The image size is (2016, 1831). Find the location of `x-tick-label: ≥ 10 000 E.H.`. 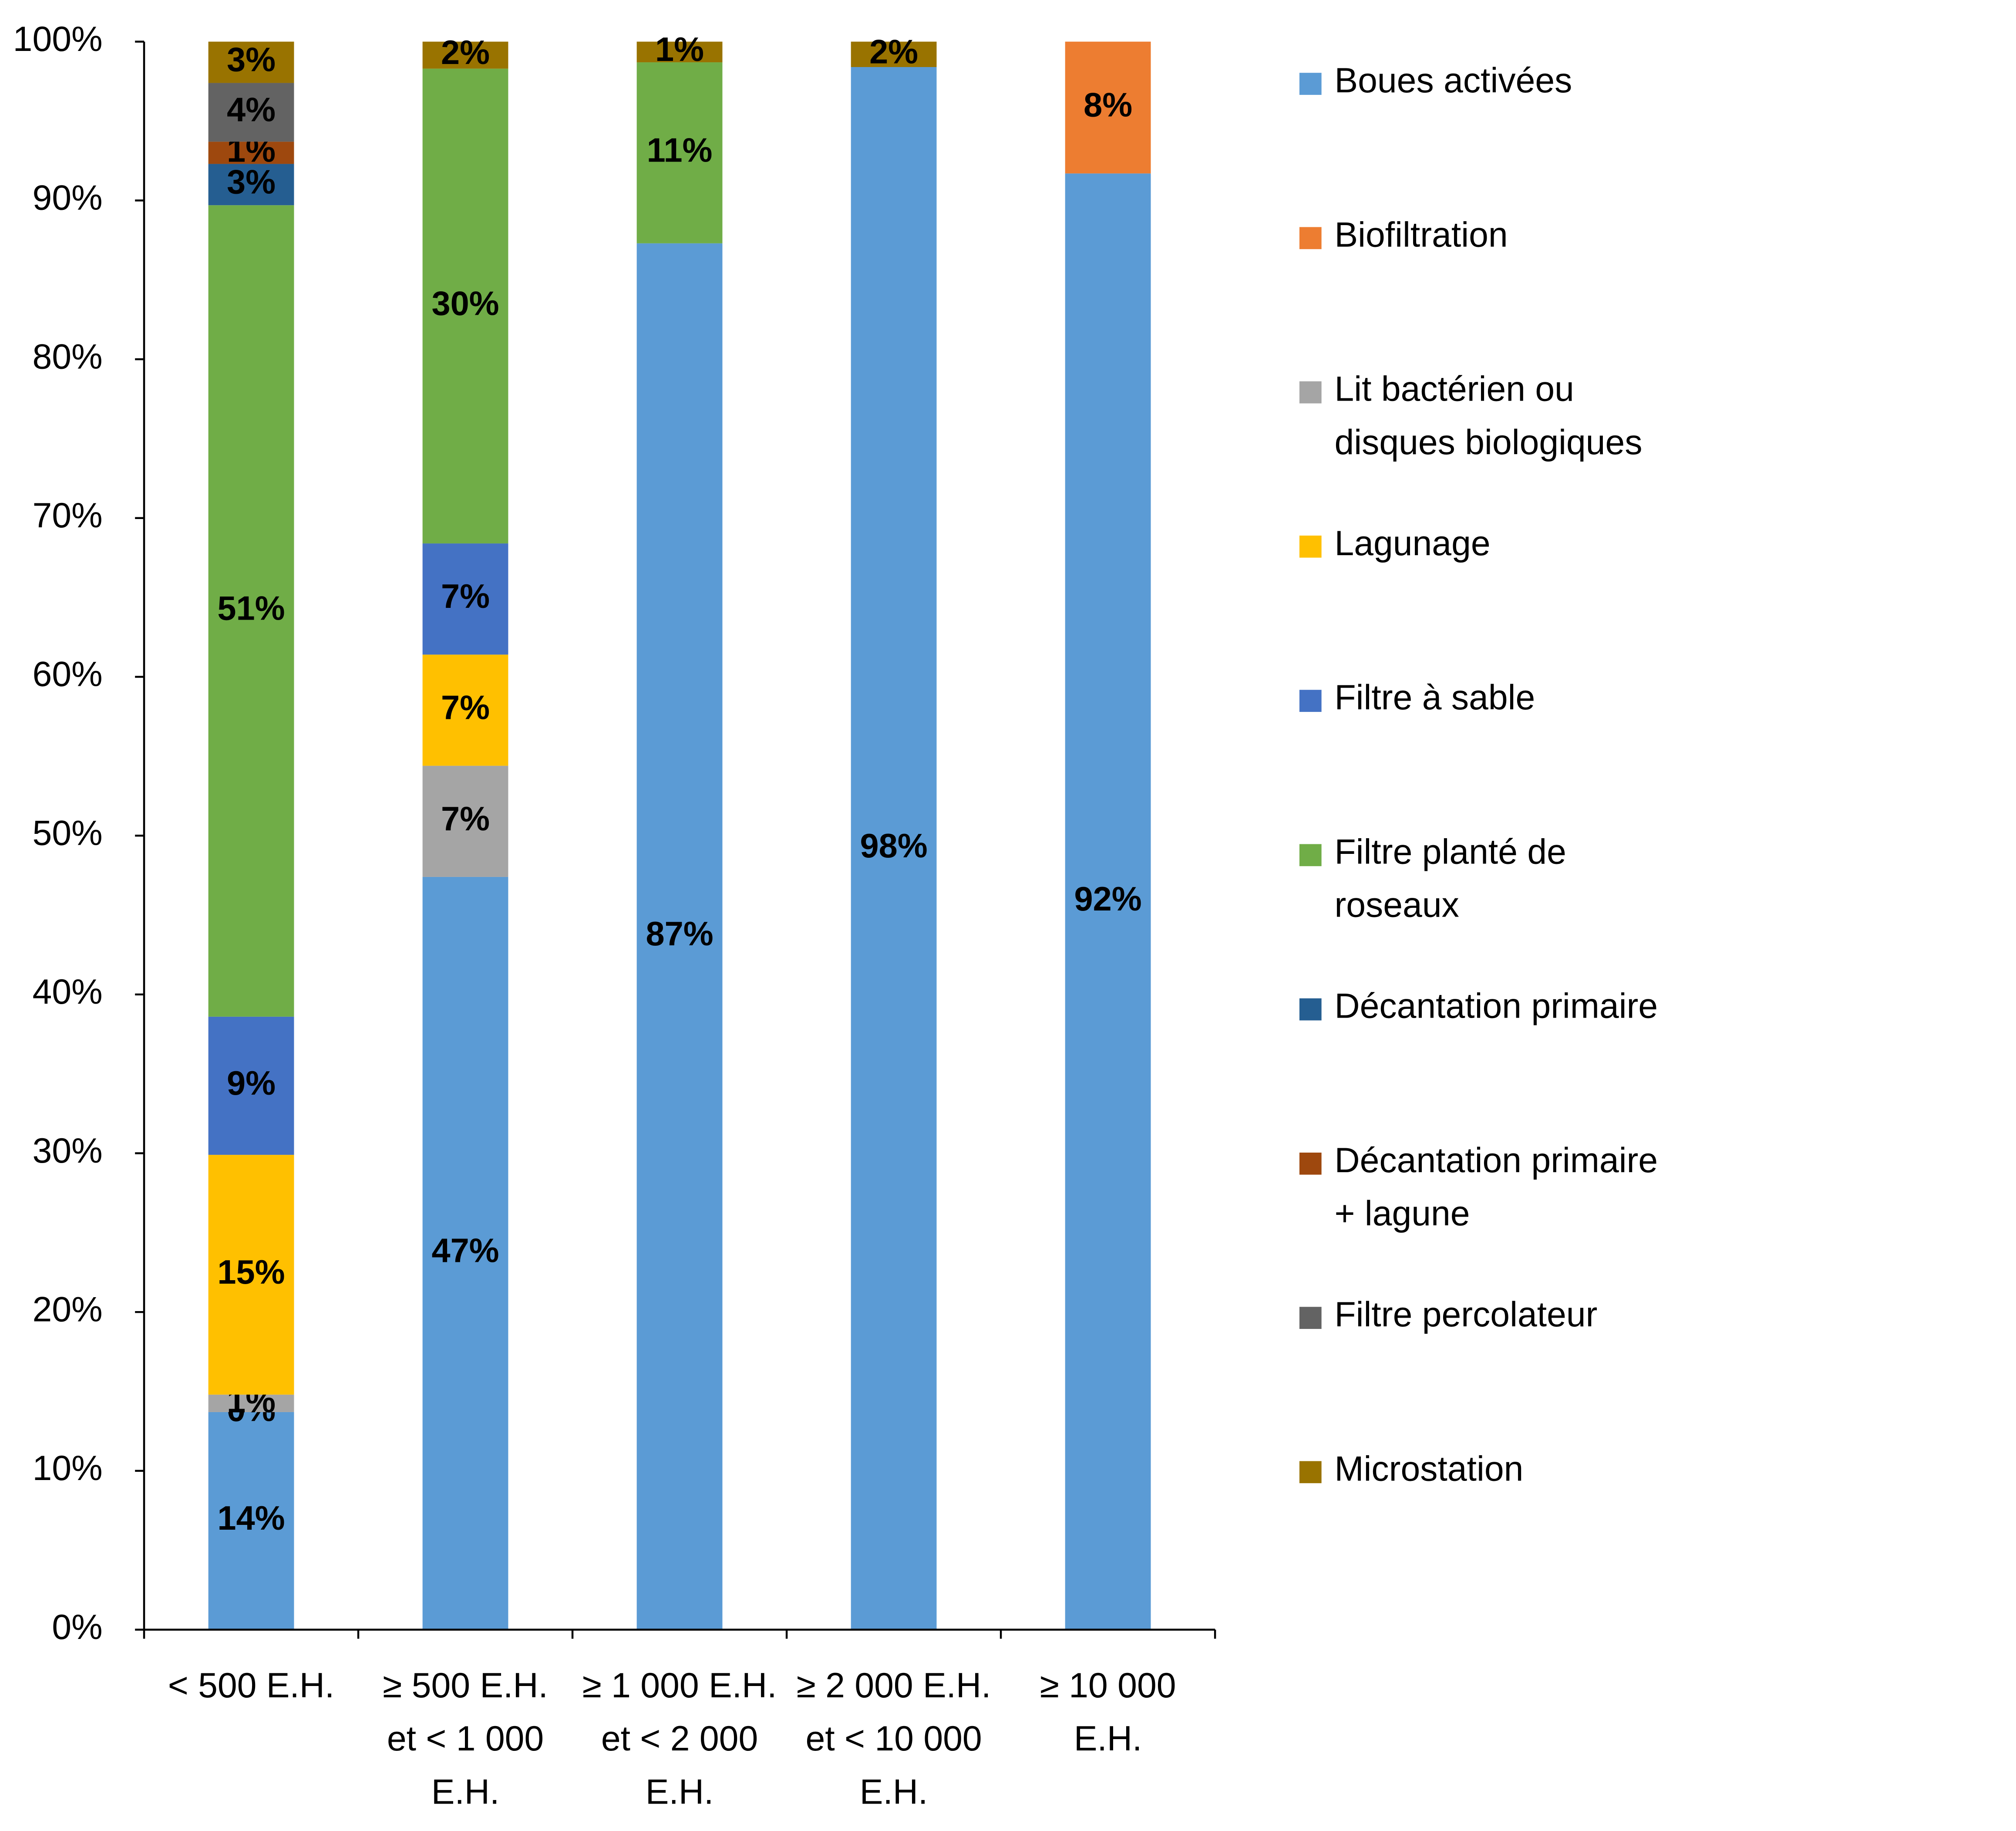

x-tick-label: ≥ 10 000 E.H. is located at coordinates (1108, 1712).